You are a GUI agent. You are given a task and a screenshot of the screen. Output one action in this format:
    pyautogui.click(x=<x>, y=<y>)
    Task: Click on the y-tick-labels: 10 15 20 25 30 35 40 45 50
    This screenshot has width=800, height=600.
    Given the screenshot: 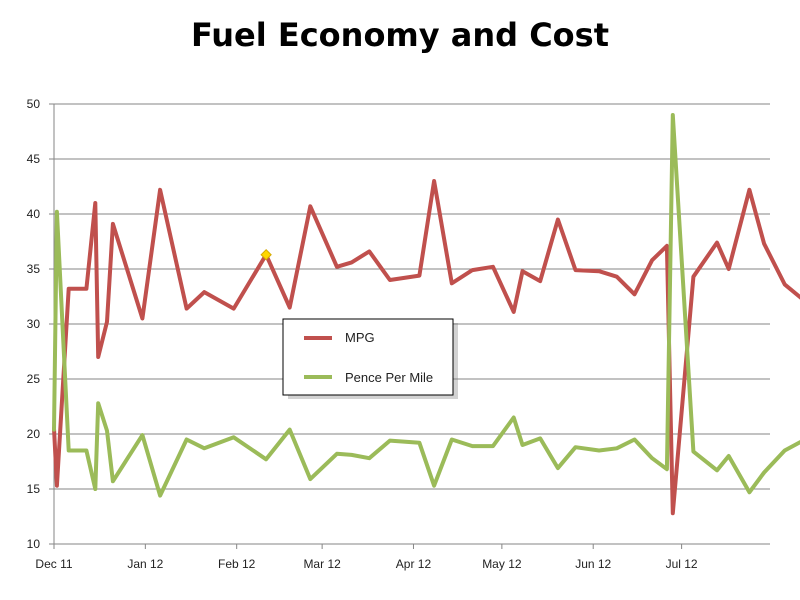 What is the action you would take?
    pyautogui.click(x=34, y=324)
    